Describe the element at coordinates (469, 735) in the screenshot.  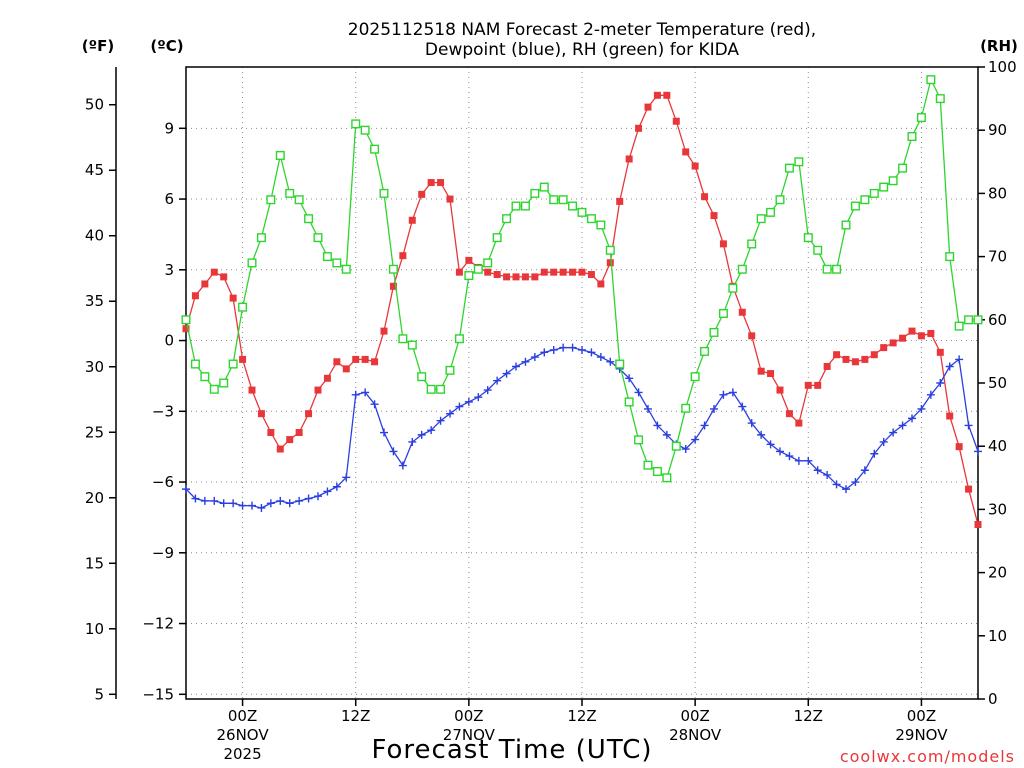
I see `x-tick-date-label: 27NOV` at that location.